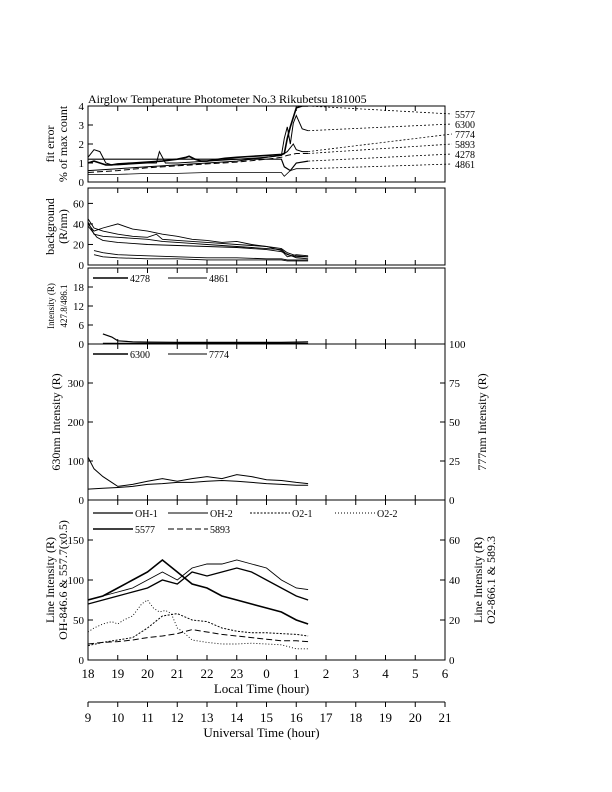  I want to click on y-tick-label: 6, so click(82, 326).